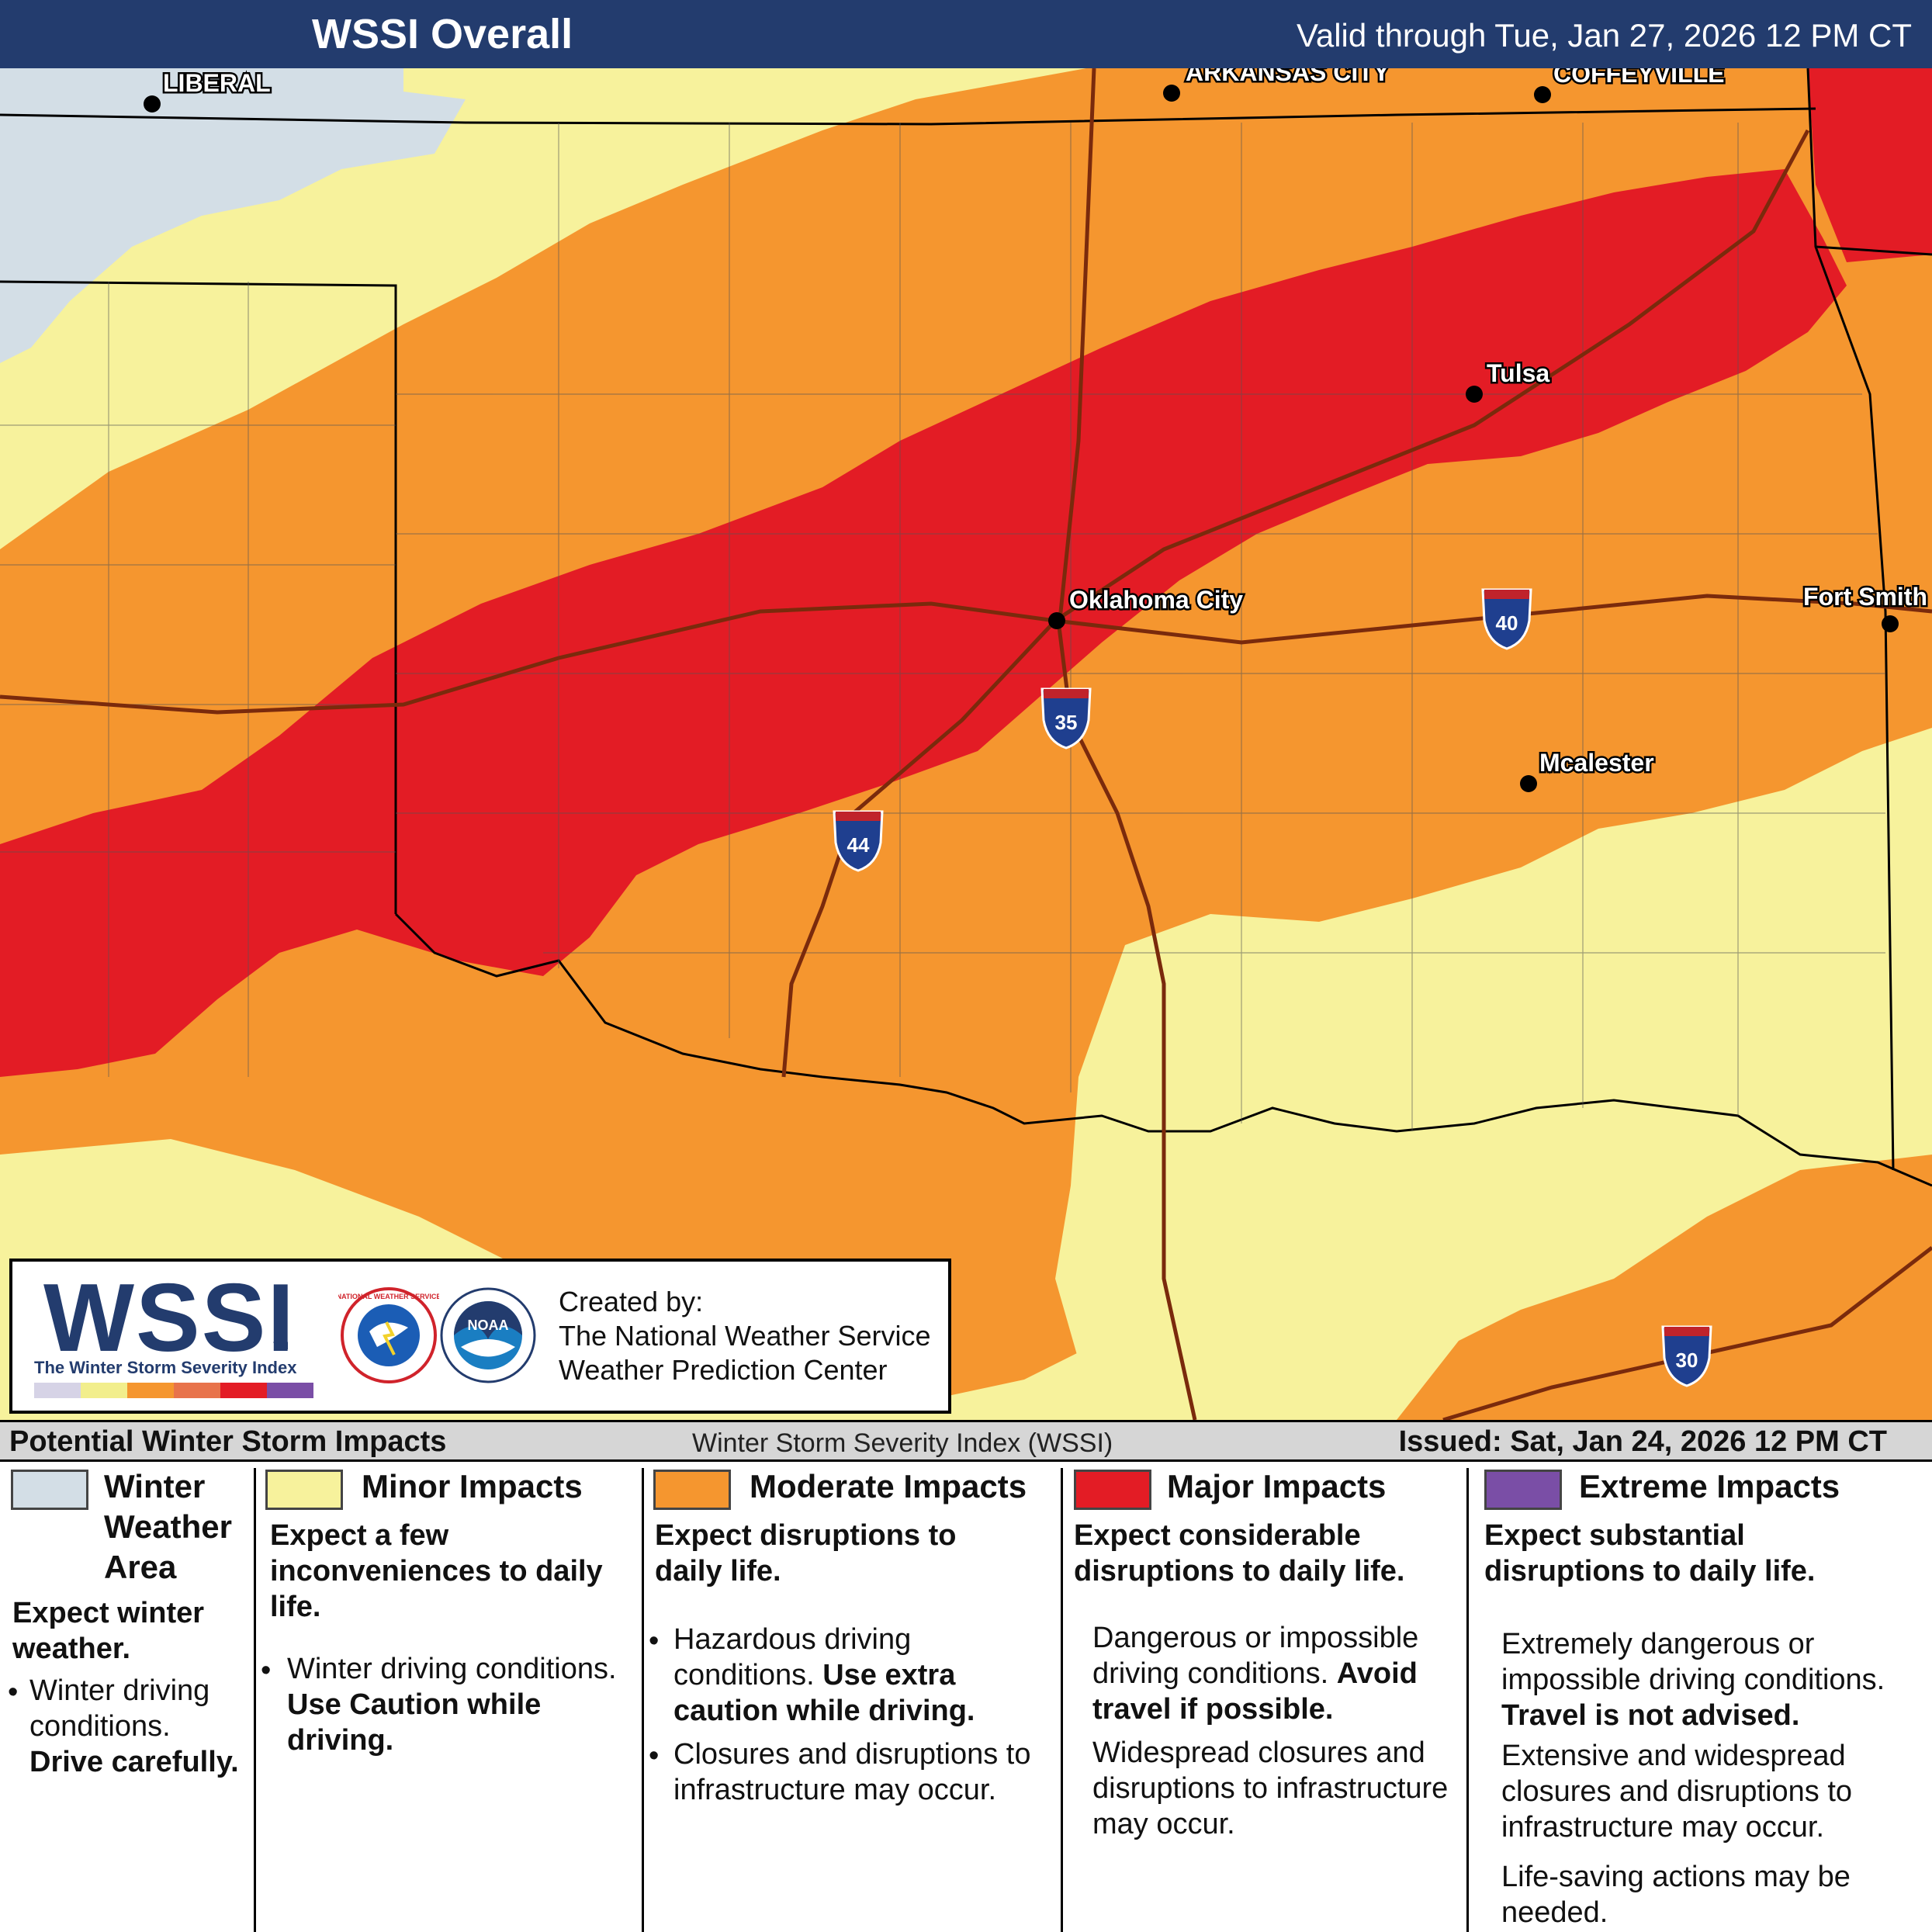 The height and width of the screenshot is (1932, 1932). I want to click on swatch-minor, so click(304, 1490).